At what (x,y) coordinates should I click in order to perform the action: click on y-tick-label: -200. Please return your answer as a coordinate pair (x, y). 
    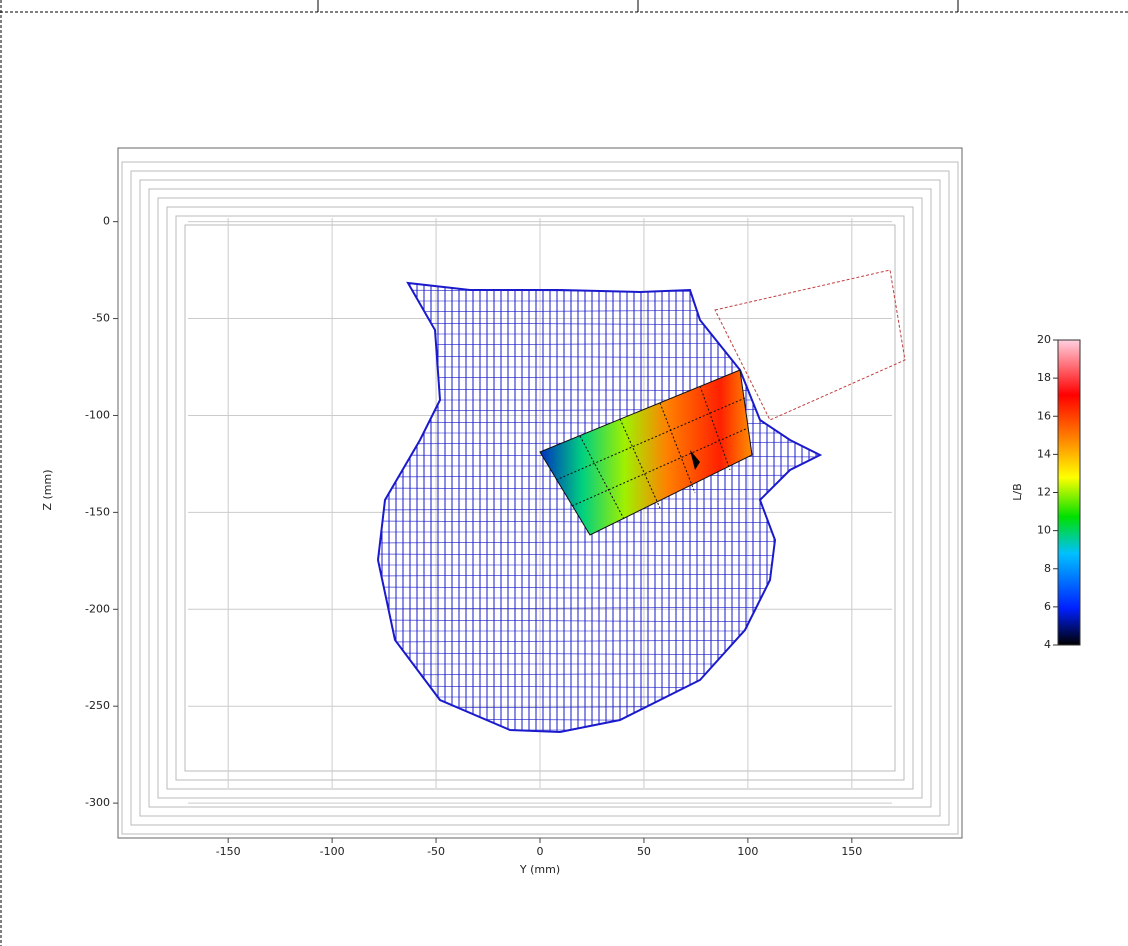
    Looking at the image, I should click on (97, 608).